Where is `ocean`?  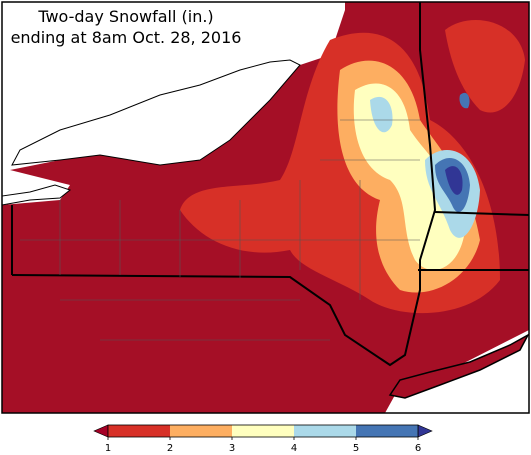
ocean is located at coordinates (457, 376).